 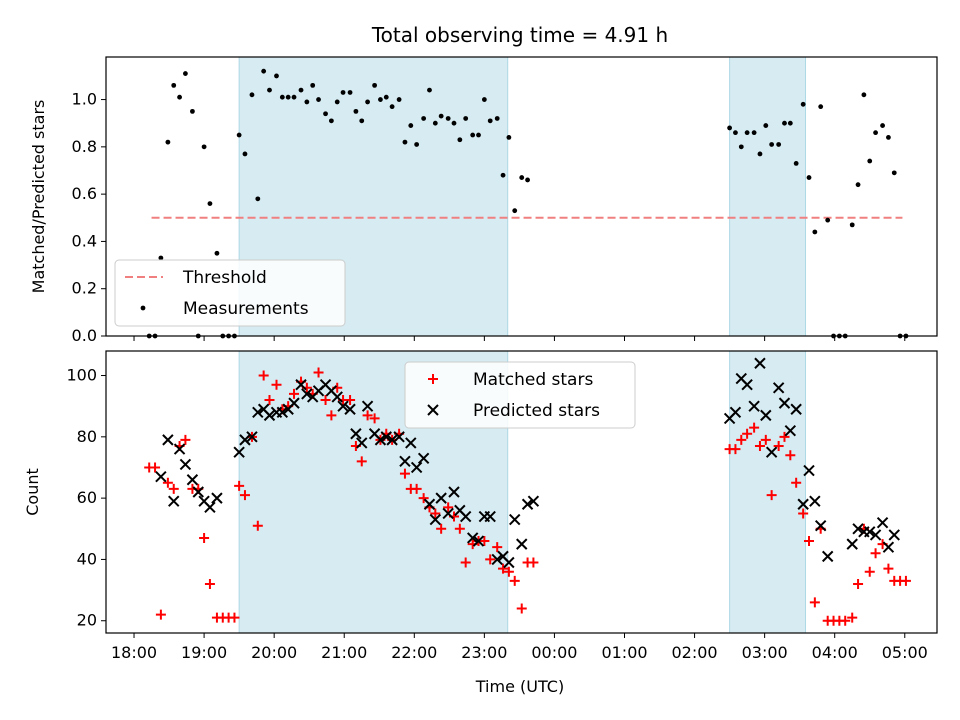 I want to click on shaded-interval, so click(x=768, y=492).